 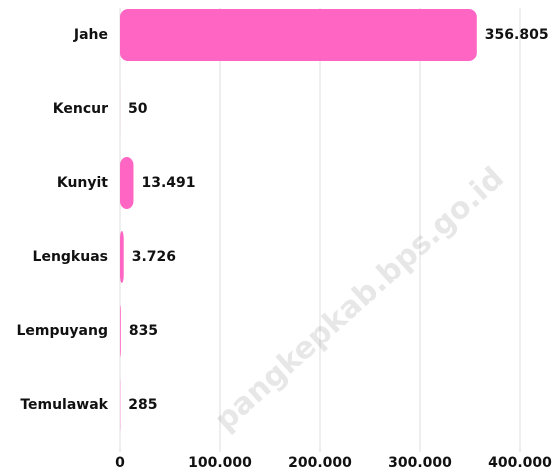 I want to click on x-tick-label: 200.000, so click(x=320, y=463).